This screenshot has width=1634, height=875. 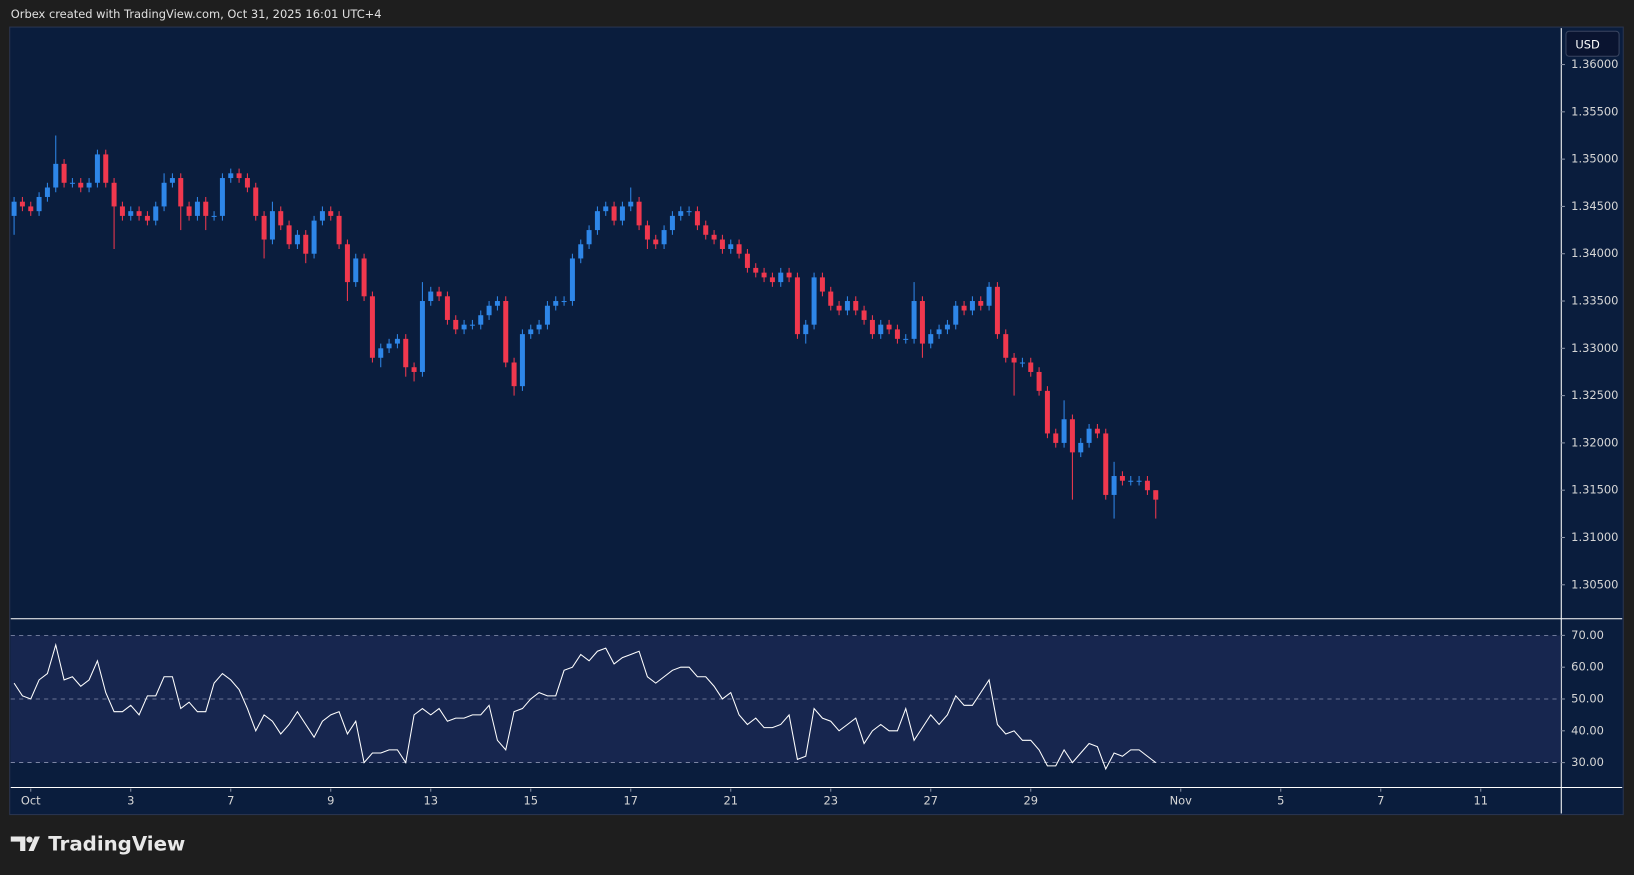 I want to click on x-tick-label: 23, so click(x=830, y=801).